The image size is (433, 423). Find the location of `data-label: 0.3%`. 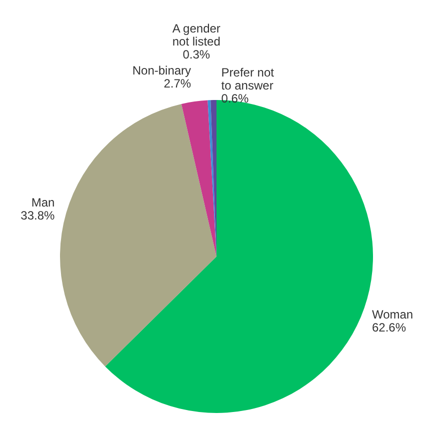

data-label: 0.3% is located at coordinates (196, 55).